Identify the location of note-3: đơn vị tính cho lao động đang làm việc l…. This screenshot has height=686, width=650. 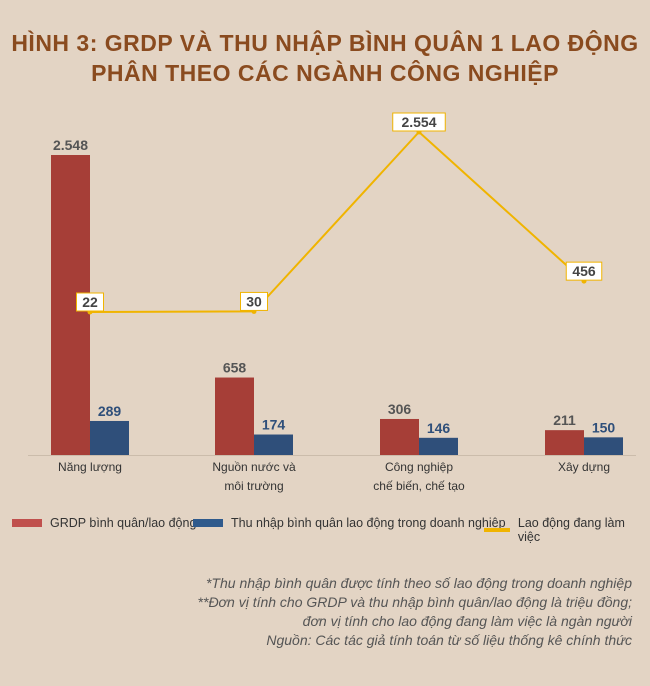
(467, 621).